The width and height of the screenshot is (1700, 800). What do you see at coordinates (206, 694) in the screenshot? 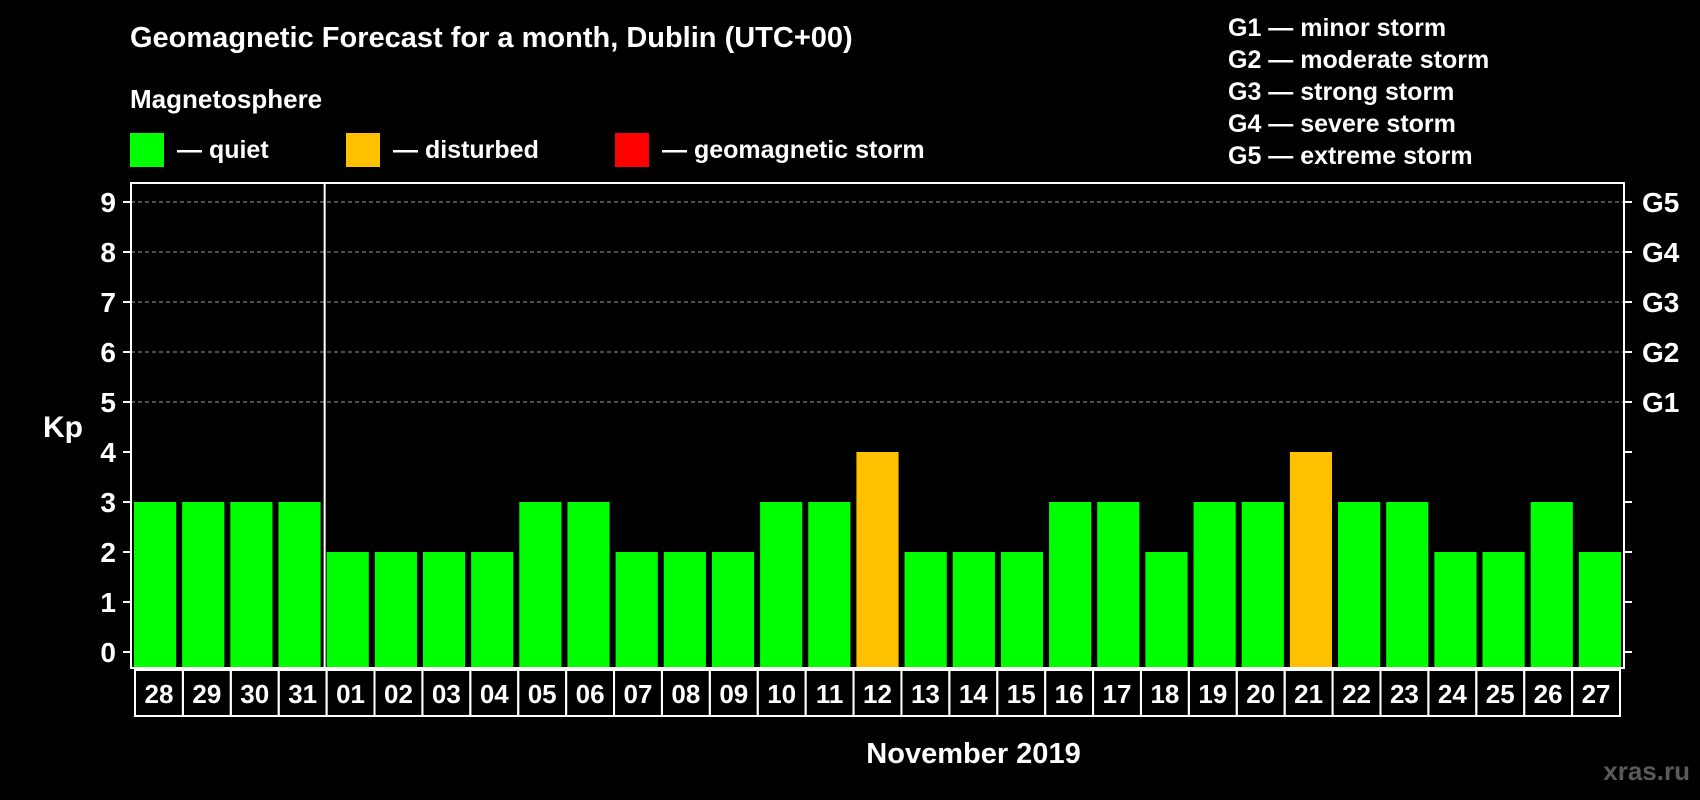
I see `x-tick-label-29: 29` at bounding box center [206, 694].